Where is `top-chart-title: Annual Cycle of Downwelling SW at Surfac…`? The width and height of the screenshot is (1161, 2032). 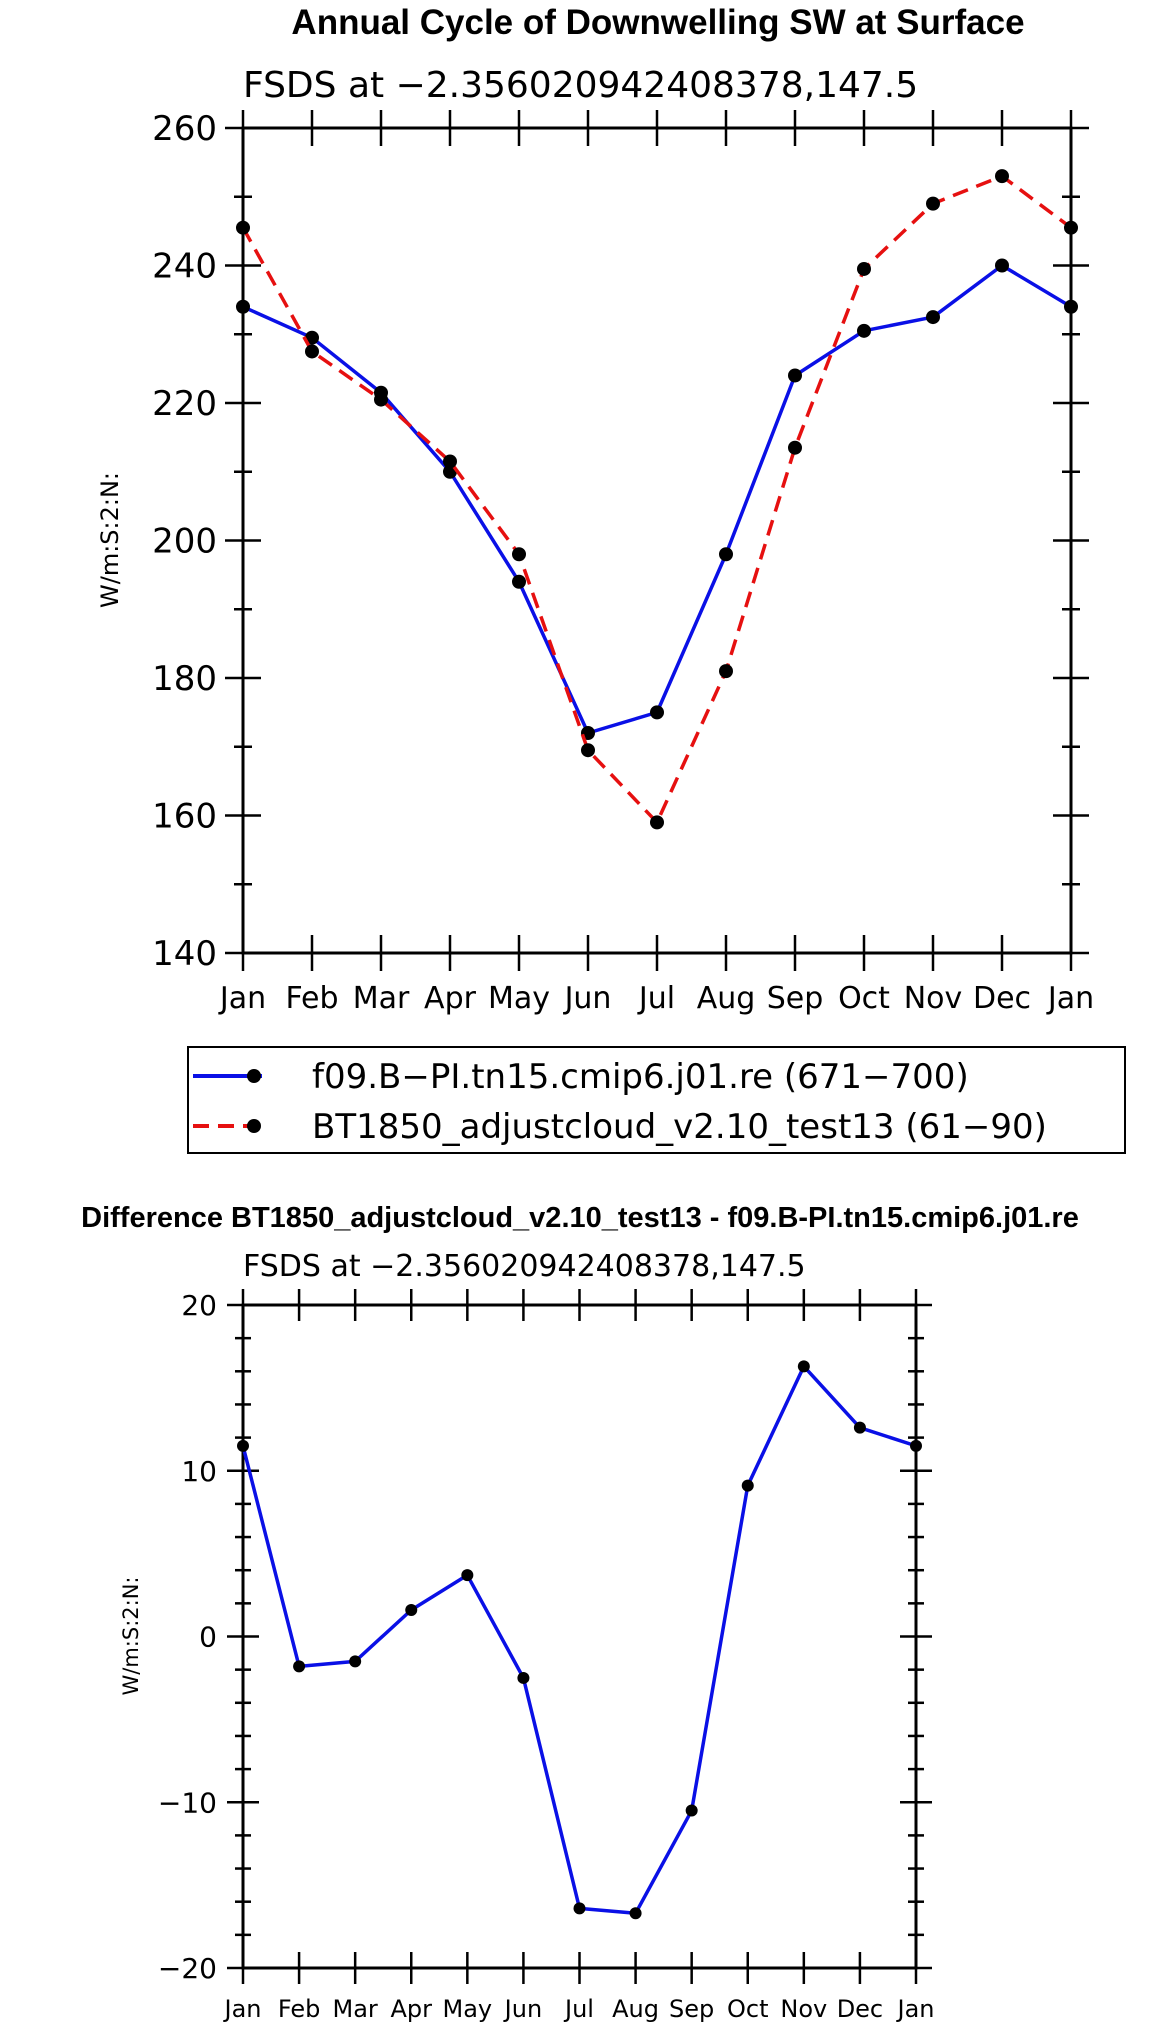
top-chart-title: Annual Cycle of Downwelling SW at Surfac… is located at coordinates (657, 22).